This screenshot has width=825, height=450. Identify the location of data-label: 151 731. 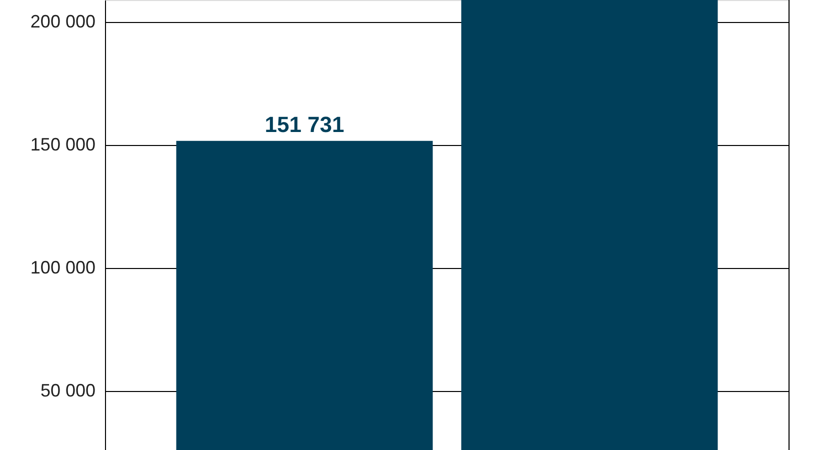
(304, 124).